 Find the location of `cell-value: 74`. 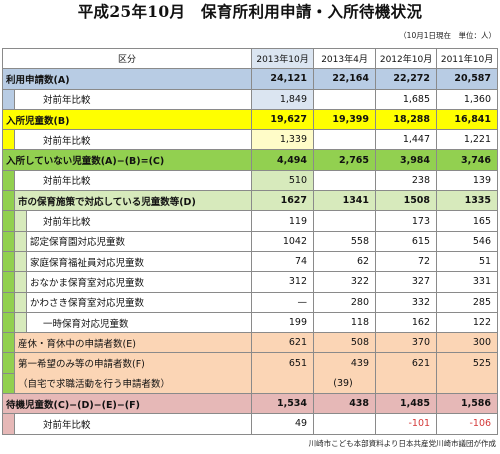

cell-value: 74 is located at coordinates (283, 261).